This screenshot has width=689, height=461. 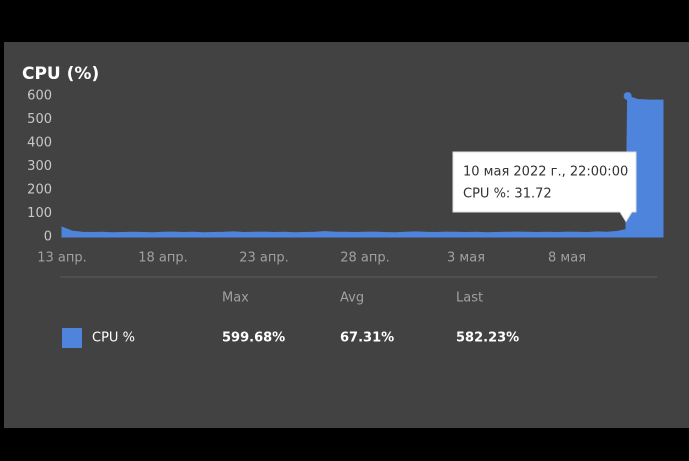 I want to click on chart-title: CPU (%), so click(x=60, y=74).